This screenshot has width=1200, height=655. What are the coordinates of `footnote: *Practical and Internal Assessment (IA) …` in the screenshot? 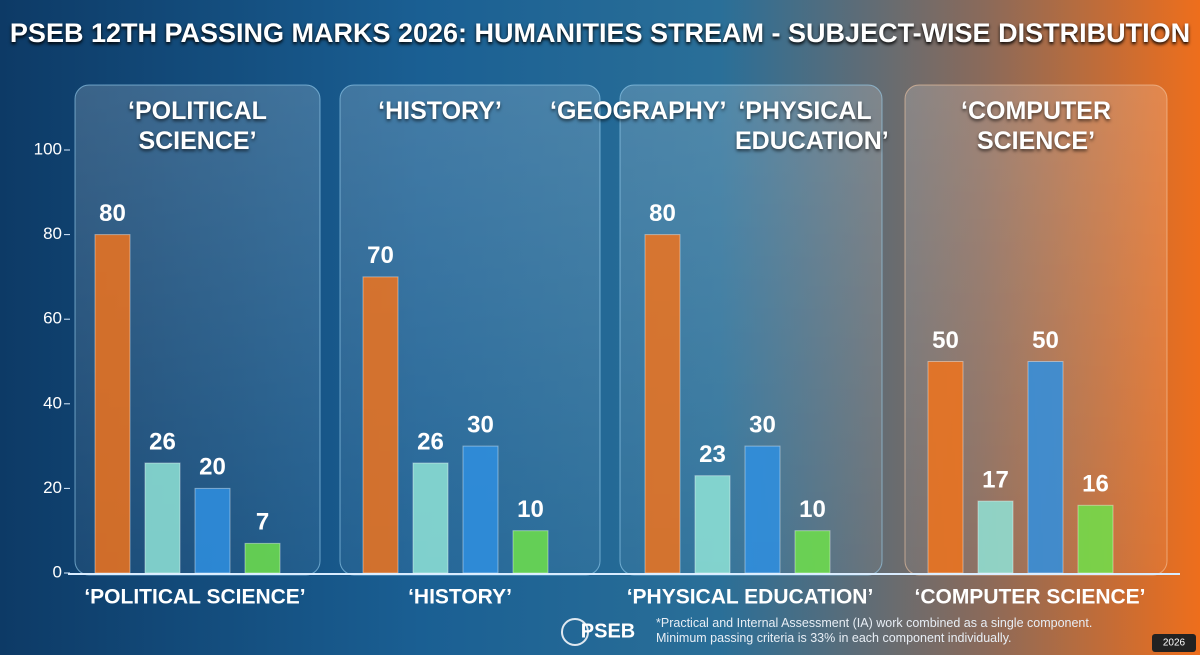 It's located at (874, 623).